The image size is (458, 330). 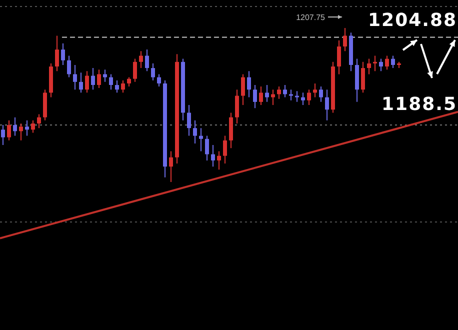 I want to click on annotation: 1188.5, so click(x=419, y=104).